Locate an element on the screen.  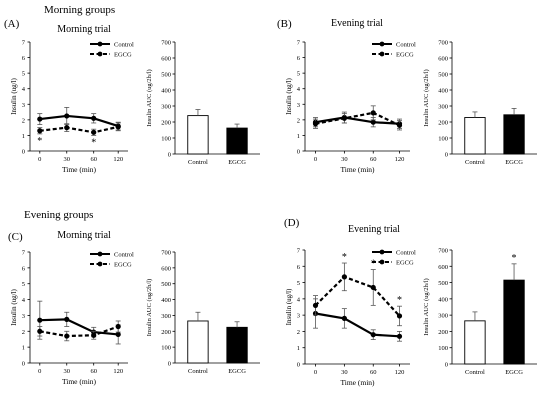
legend-item: Control is located at coordinates (394, 45).